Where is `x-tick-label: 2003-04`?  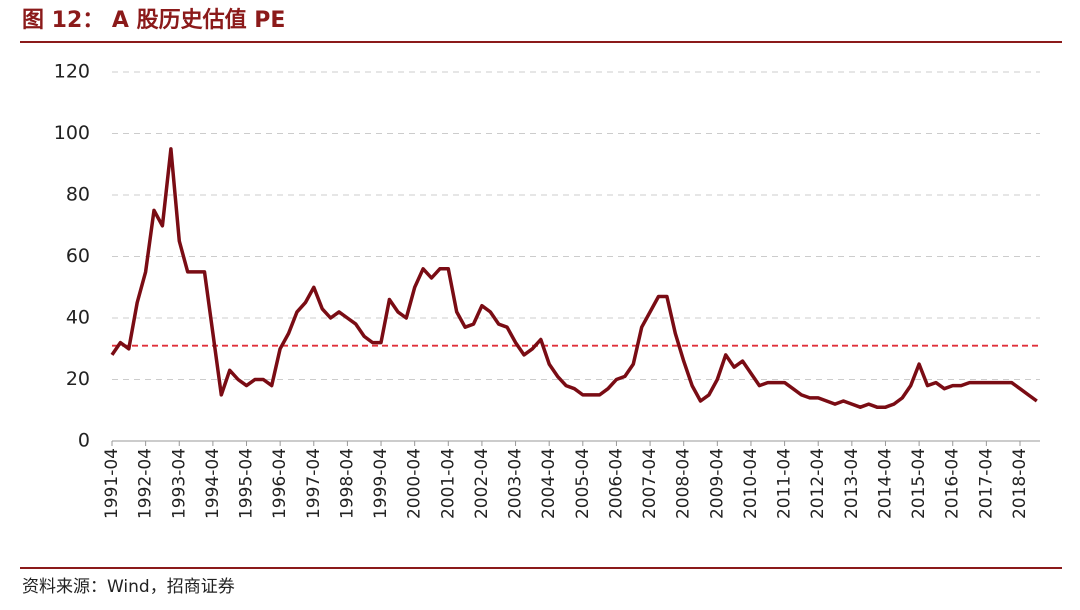
x-tick-label: 2003-04 is located at coordinates (516, 483).